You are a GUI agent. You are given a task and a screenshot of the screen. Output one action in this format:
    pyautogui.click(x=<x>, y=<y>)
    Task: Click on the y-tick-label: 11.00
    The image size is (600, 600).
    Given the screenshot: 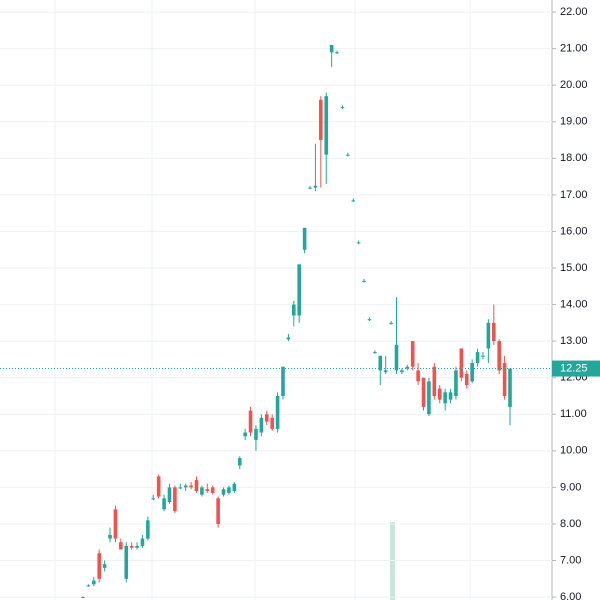 What is the action you would take?
    pyautogui.click(x=573, y=414)
    